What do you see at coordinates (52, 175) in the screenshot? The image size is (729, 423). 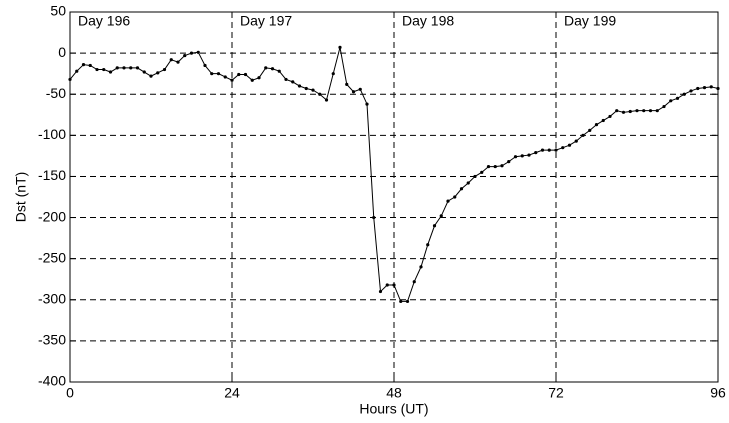 I see `y-tick-label: -150` at bounding box center [52, 175].